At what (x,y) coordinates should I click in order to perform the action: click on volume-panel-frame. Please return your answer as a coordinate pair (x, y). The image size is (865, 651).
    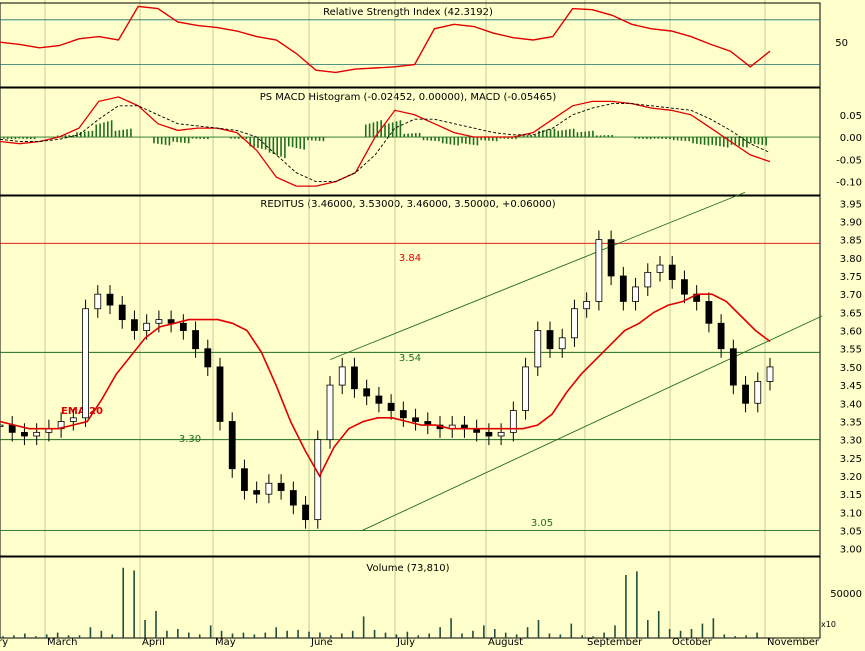
    Looking at the image, I should click on (410, 597).